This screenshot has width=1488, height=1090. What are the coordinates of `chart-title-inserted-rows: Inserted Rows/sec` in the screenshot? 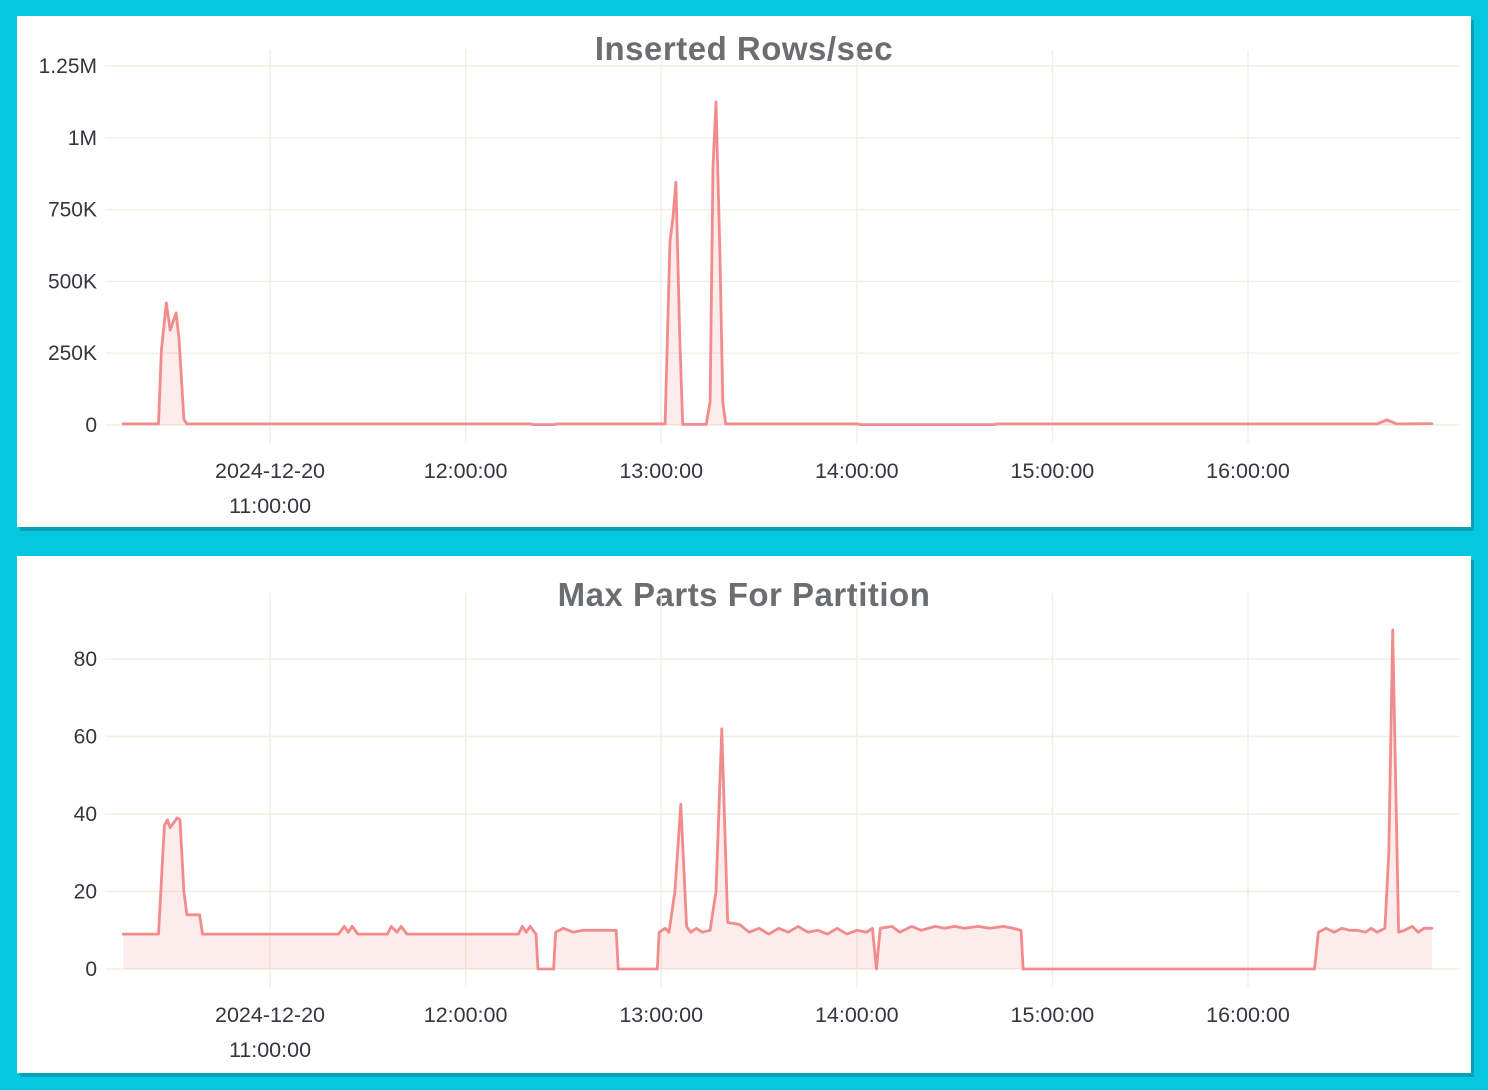 It's located at (744, 48).